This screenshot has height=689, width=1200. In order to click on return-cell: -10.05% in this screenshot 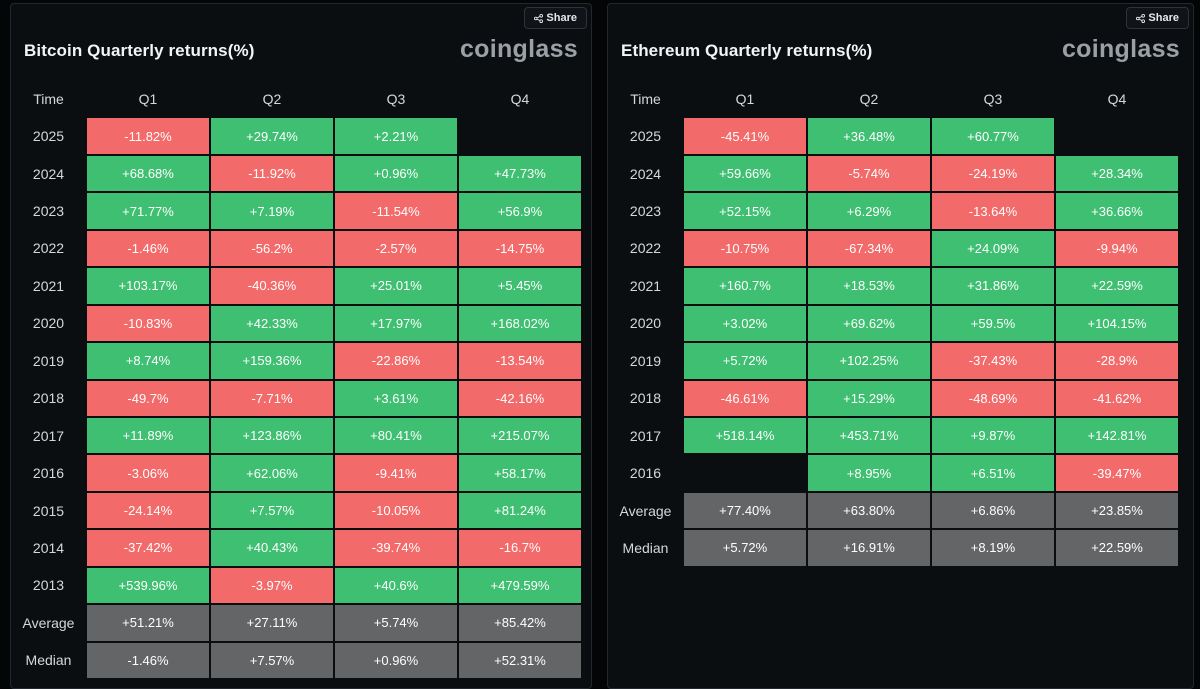, I will do `click(396, 510)`.